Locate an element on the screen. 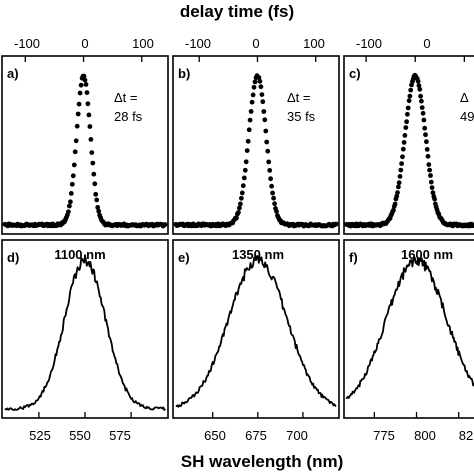 The width and height of the screenshot is (474, 474). panel-d-frame is located at coordinates (85, 329).